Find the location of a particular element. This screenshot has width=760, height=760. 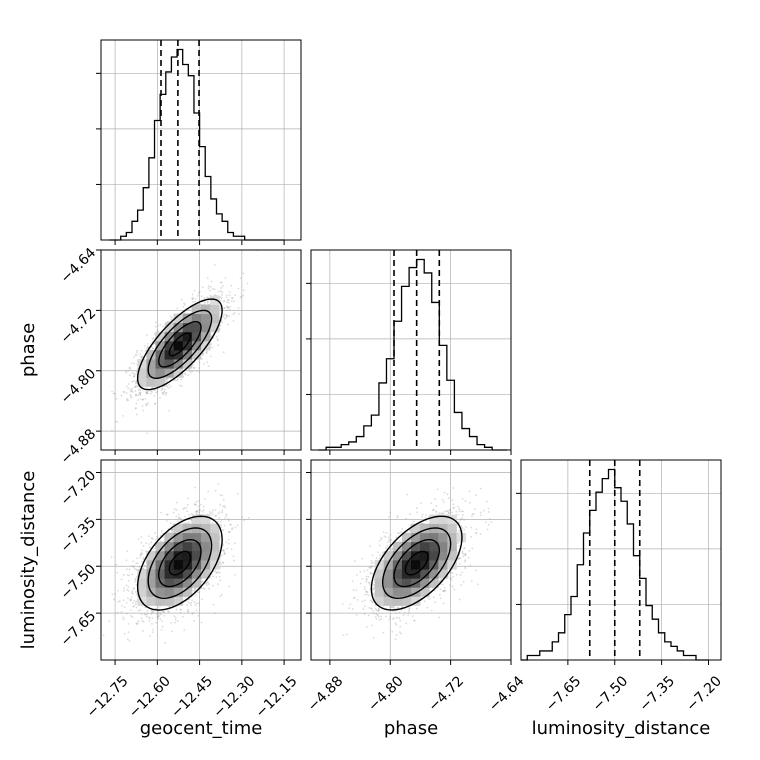

grid-lines is located at coordinates (420, 350).